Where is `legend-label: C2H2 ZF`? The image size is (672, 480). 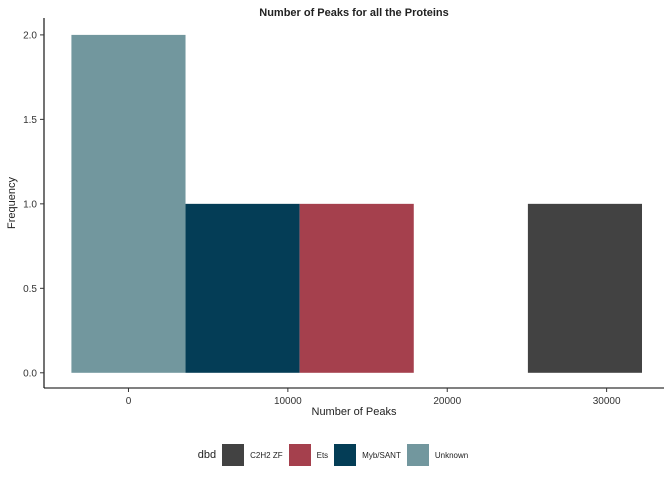 legend-label: C2H2 ZF is located at coordinates (266, 455).